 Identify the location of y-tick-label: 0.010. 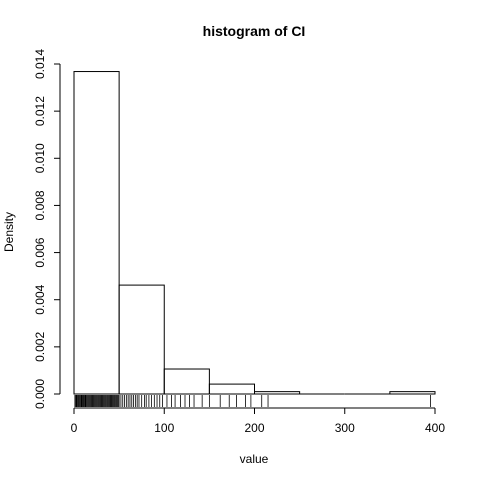
(40, 158).